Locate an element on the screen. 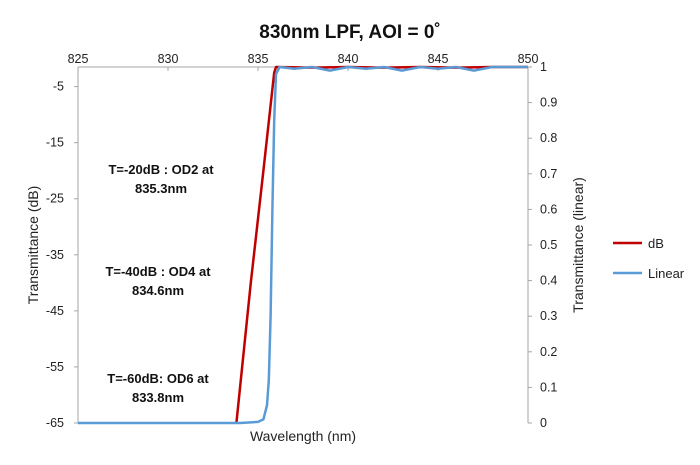 The image size is (700, 465). annotation-od2: T=-40dB : OD4 at 834.6nm is located at coordinates (158, 281).